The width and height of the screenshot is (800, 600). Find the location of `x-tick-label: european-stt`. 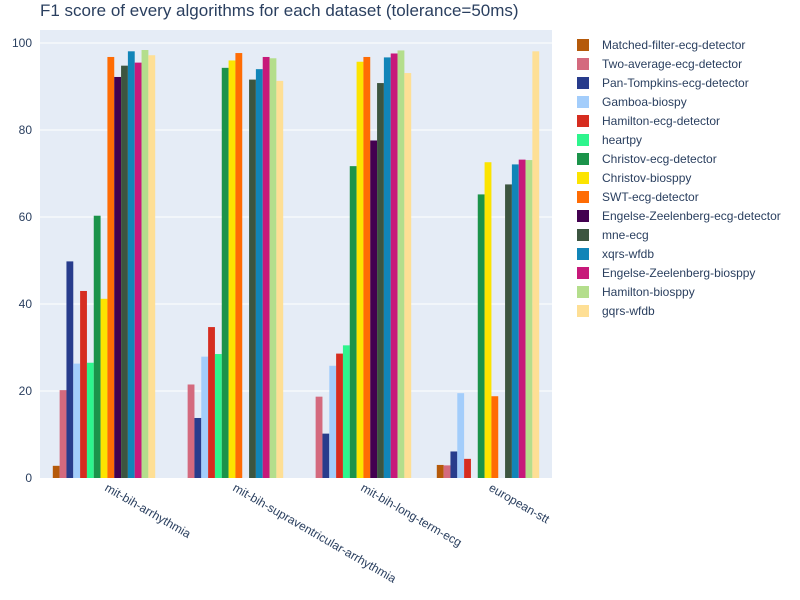

x-tick-label: european-stt is located at coordinates (520, 503).